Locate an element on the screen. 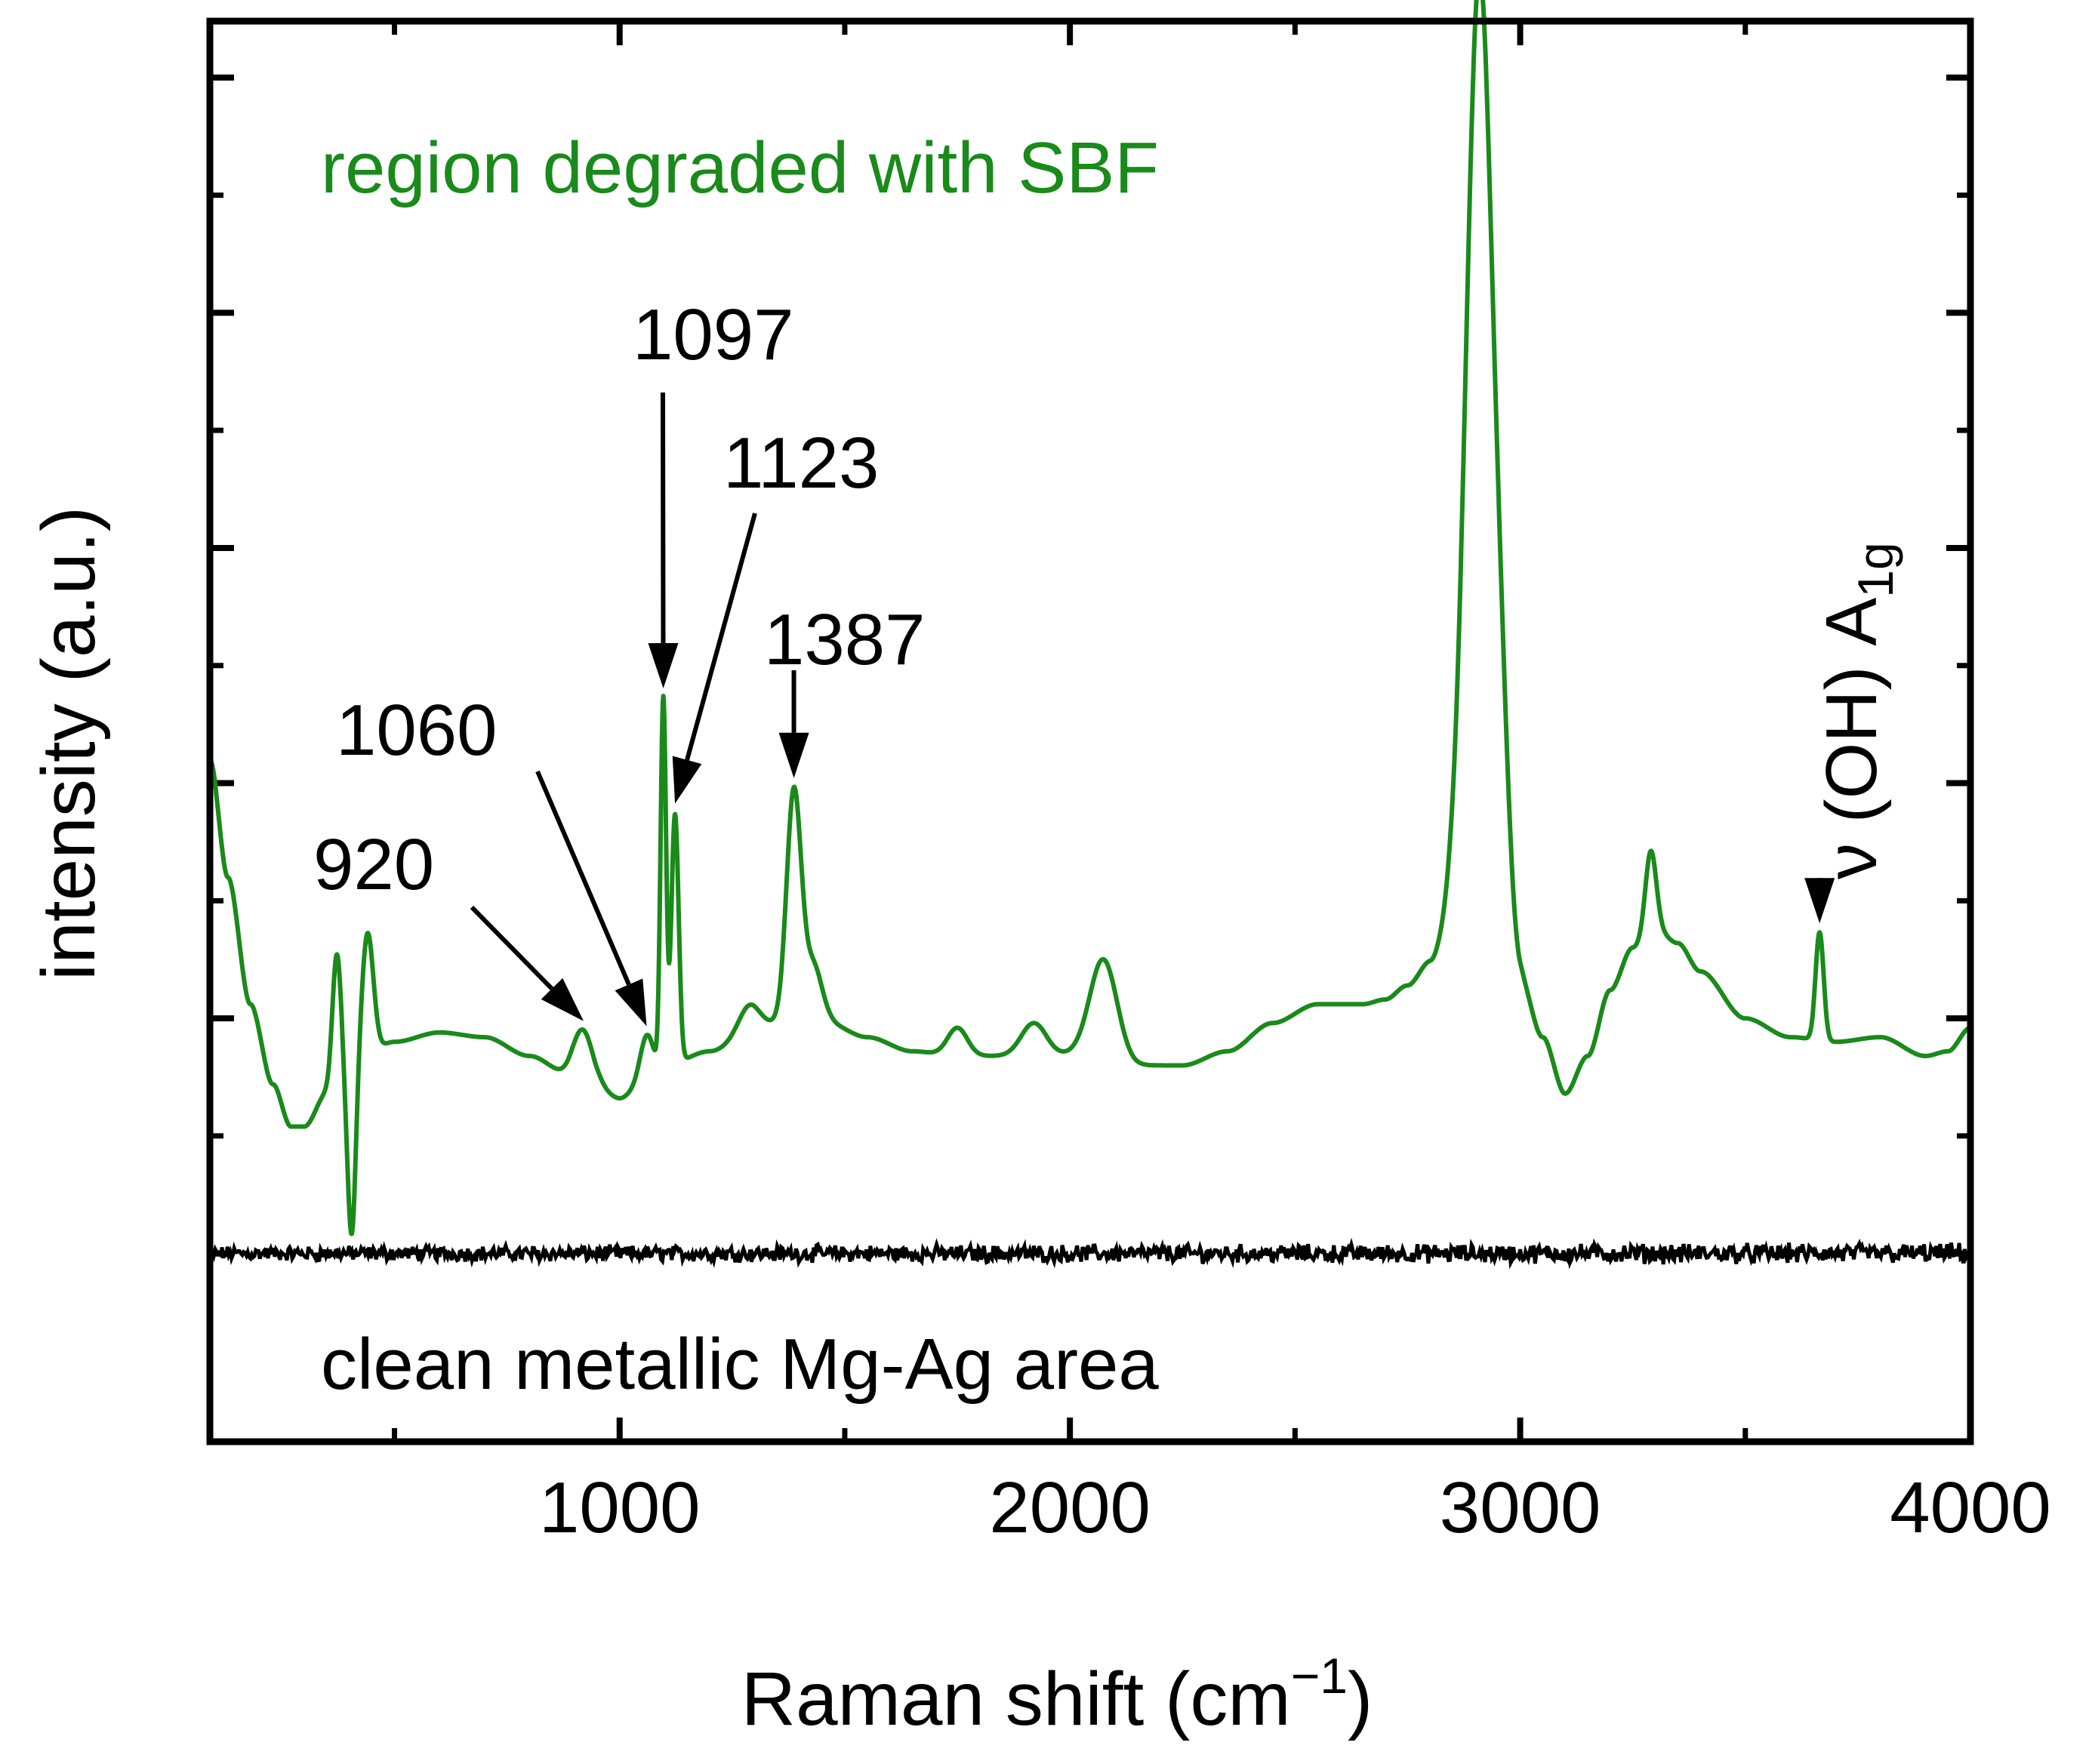 This screenshot has width=2092, height=1764. x-tick-label: 3000 is located at coordinates (1520, 1508).